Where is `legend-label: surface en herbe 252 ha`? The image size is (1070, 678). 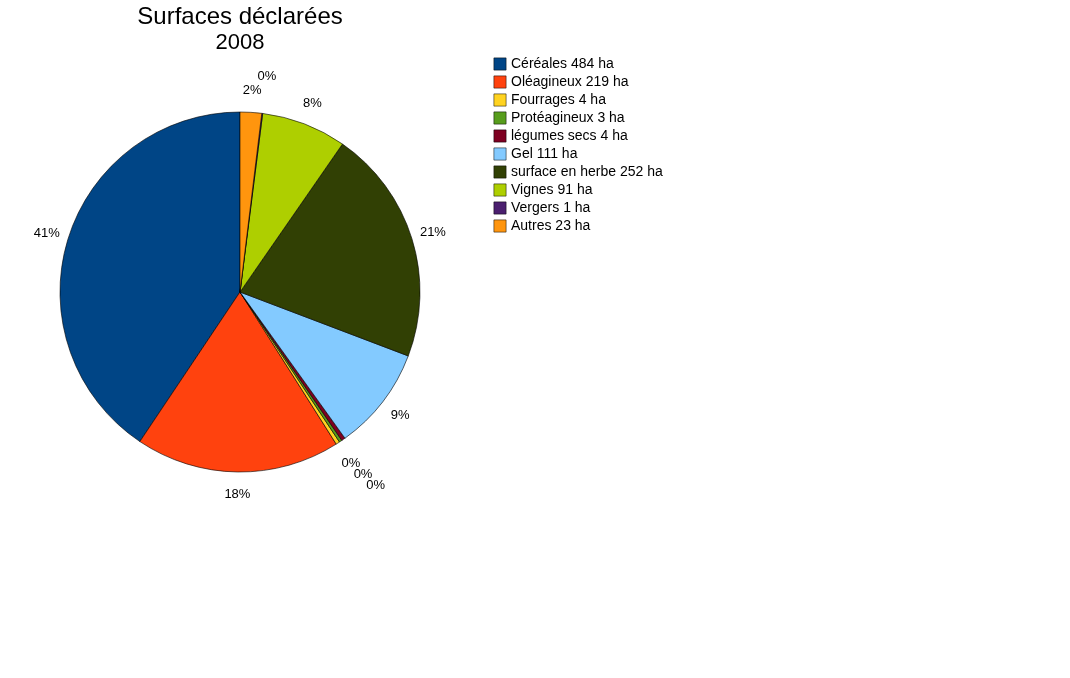
legend-label: surface en herbe 252 ha is located at coordinates (587, 171).